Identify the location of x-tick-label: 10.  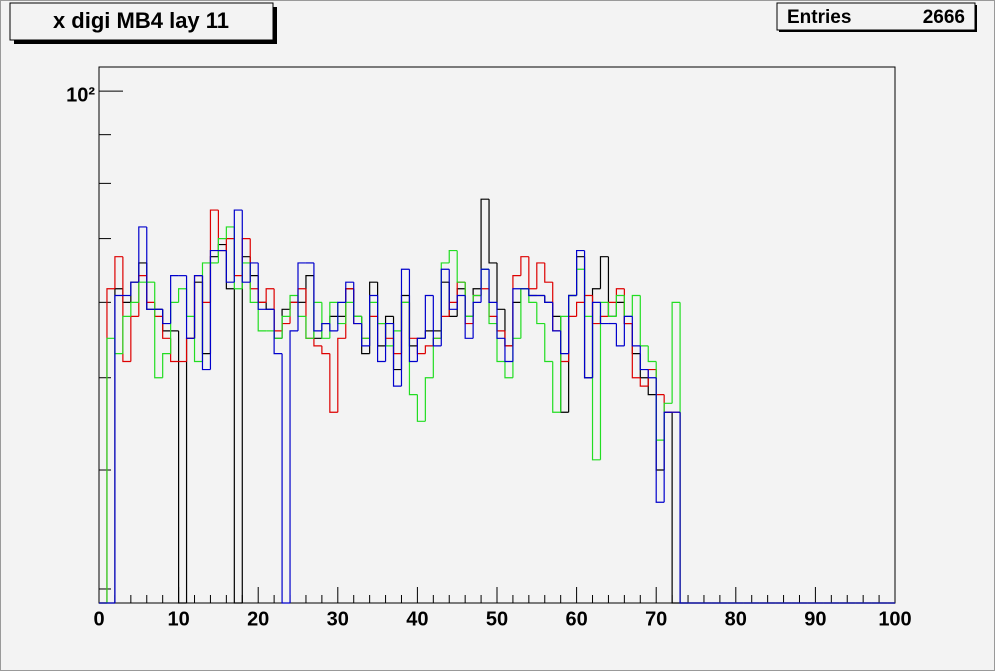
(178, 619).